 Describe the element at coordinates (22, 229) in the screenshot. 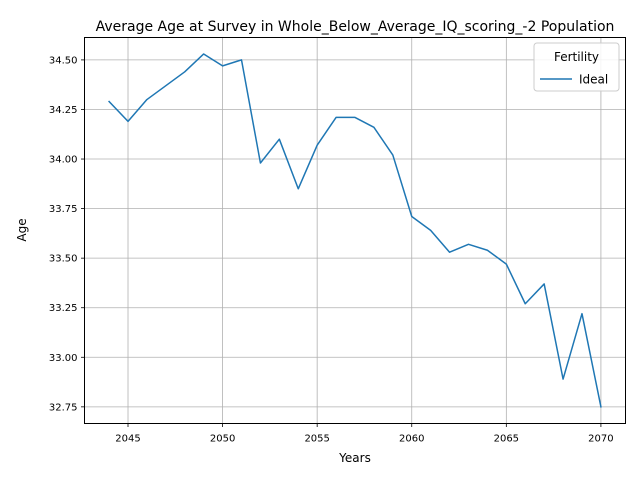

I see `y-axis-label: Age` at that location.